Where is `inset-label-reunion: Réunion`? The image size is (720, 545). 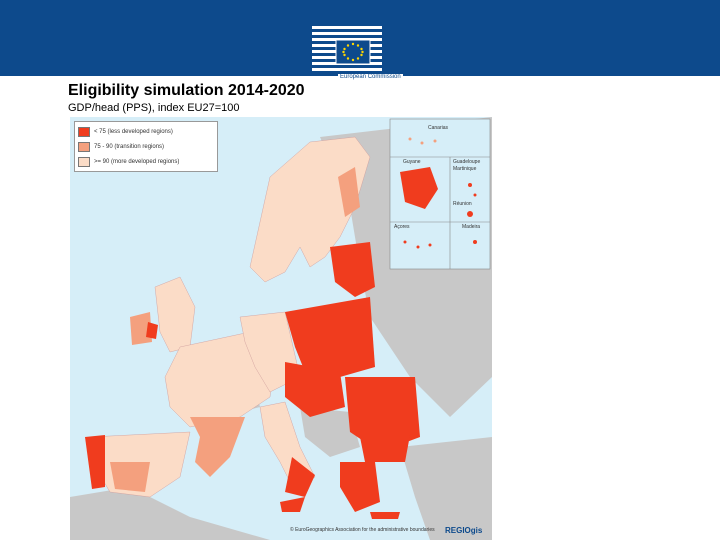 inset-label-reunion: Réunion is located at coordinates (462, 204).